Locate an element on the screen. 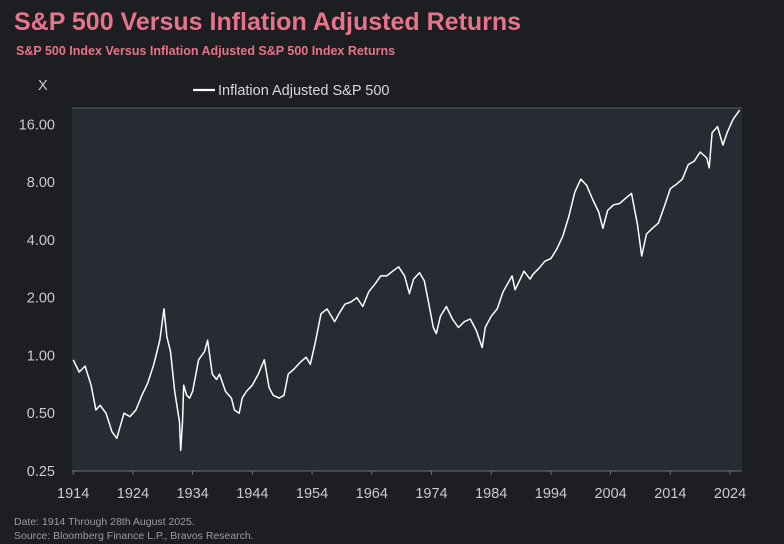 The image size is (784, 544). x-tick-label: 1924 is located at coordinates (133, 494).